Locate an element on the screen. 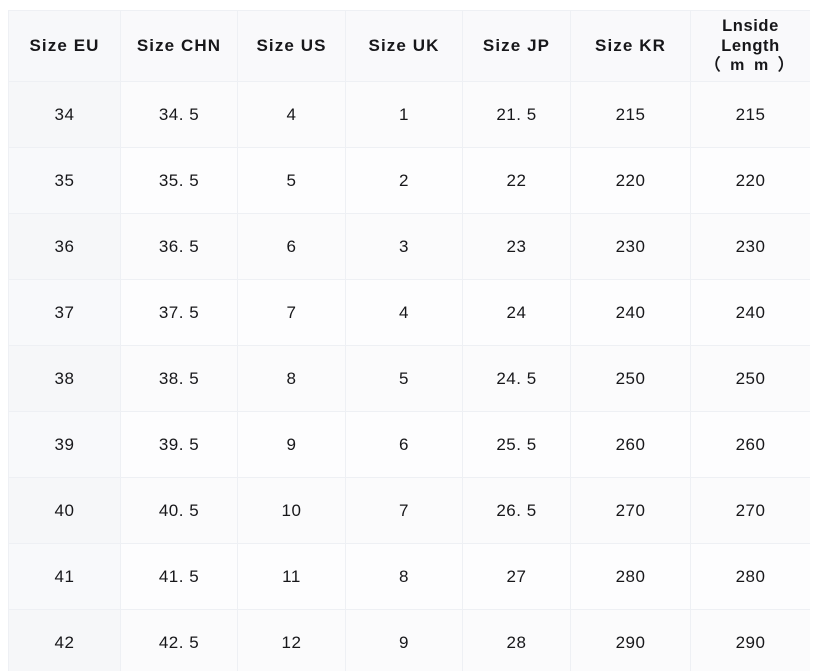 Image resolution: width=820 pixels, height=671 pixels. table-row: 35 35. 5 5 2 22 220 220 is located at coordinates (409, 180).